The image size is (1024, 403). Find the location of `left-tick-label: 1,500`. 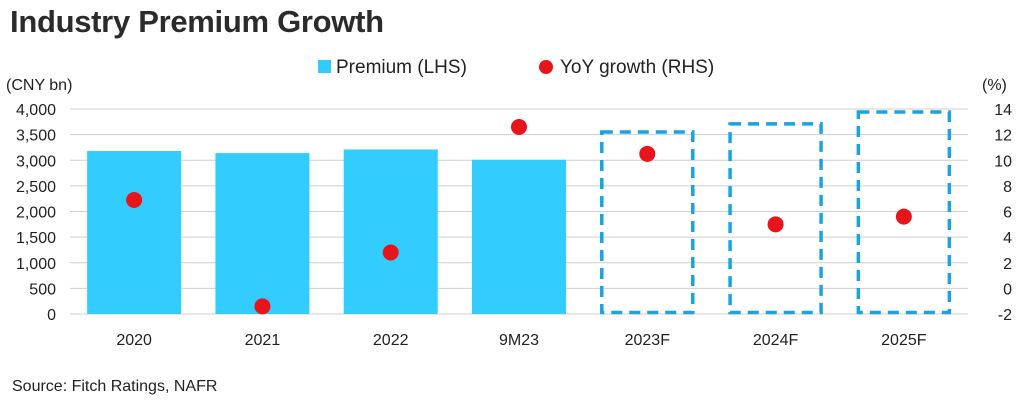

left-tick-label: 1,500 is located at coordinates (36, 238).